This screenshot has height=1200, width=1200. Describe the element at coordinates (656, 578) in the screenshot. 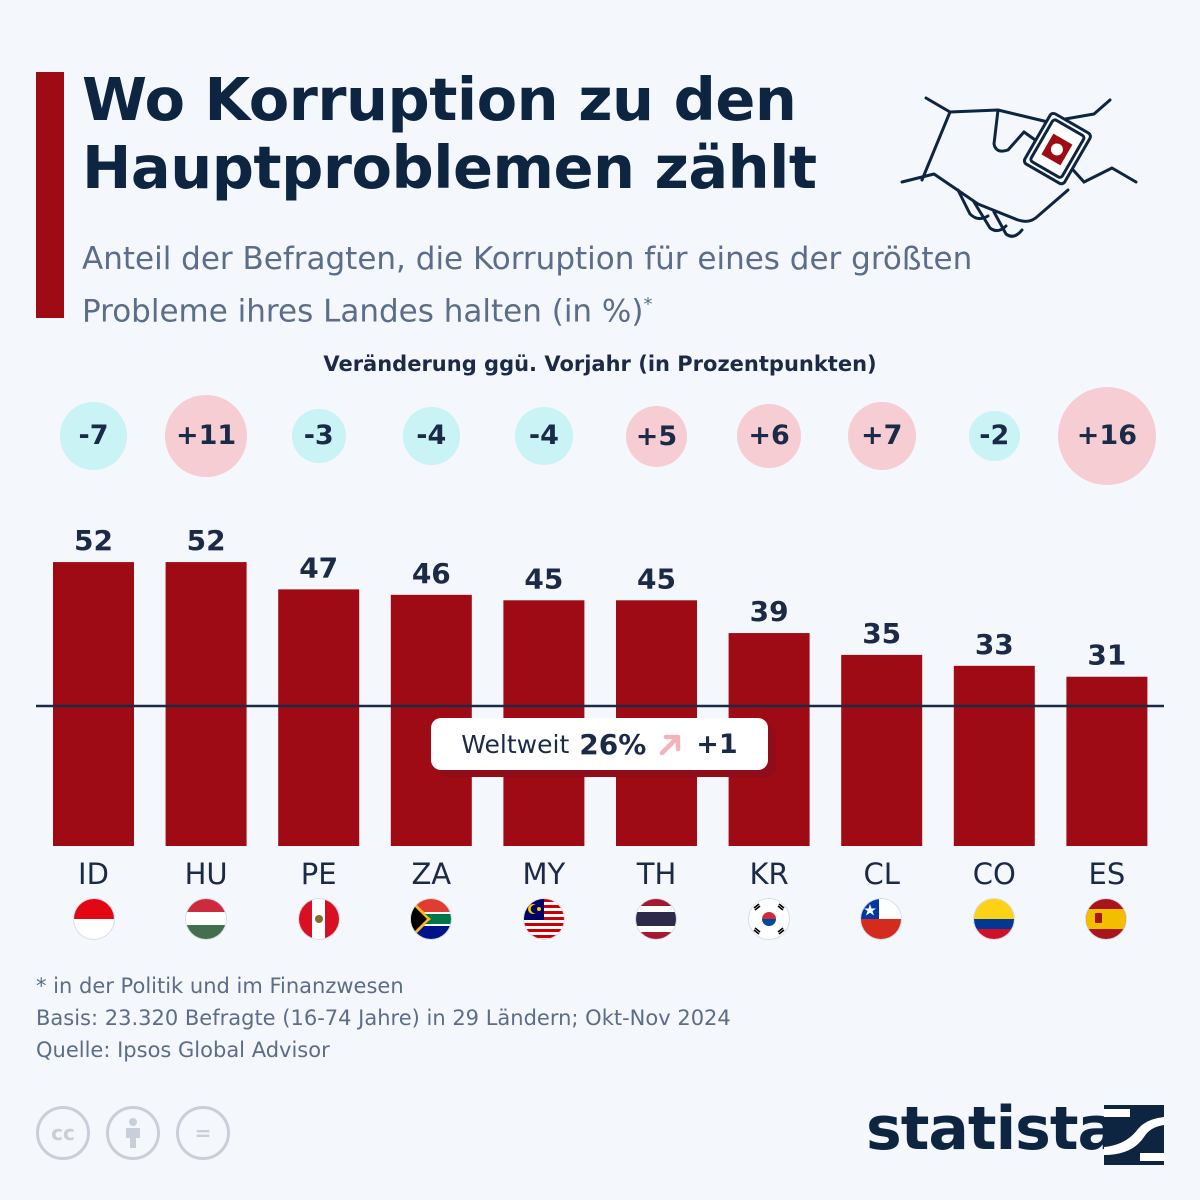

I see `value-label-th: 45` at that location.